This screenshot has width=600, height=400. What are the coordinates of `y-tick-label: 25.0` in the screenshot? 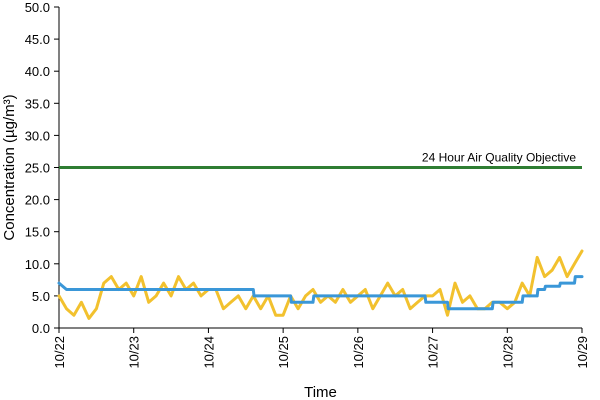 It's located at (37, 168).